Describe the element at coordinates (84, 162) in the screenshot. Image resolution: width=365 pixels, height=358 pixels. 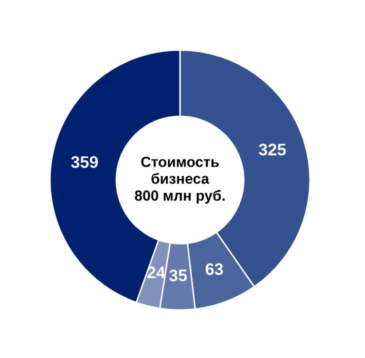
I see `data-label: 359` at that location.